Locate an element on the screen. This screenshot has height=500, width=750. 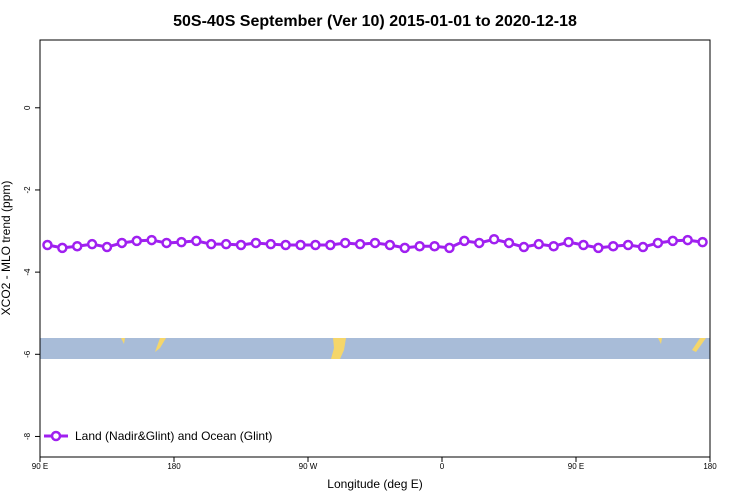
y-tick-label: -2 is located at coordinates (27, 190).